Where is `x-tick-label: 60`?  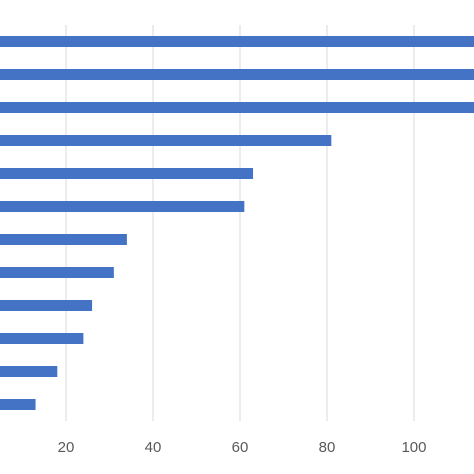
x-tick-label: 60 is located at coordinates (240, 447).